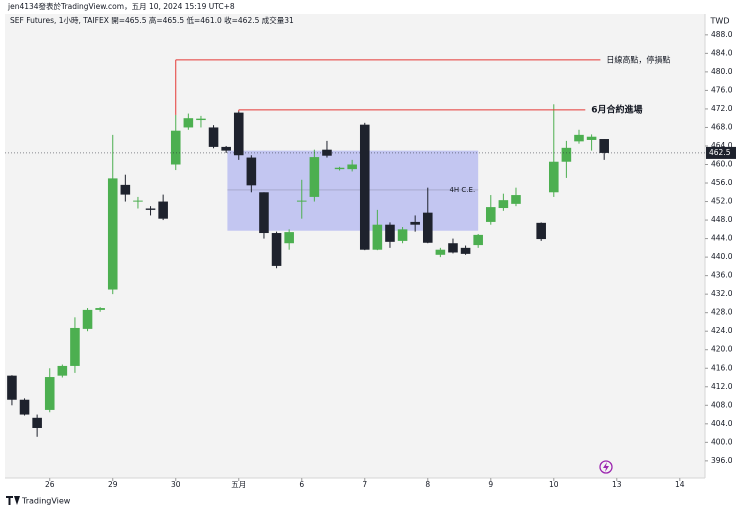  What do you see at coordinates (722, 201) in the screenshot?
I see `y-tick-label: 452.0` at bounding box center [722, 201].